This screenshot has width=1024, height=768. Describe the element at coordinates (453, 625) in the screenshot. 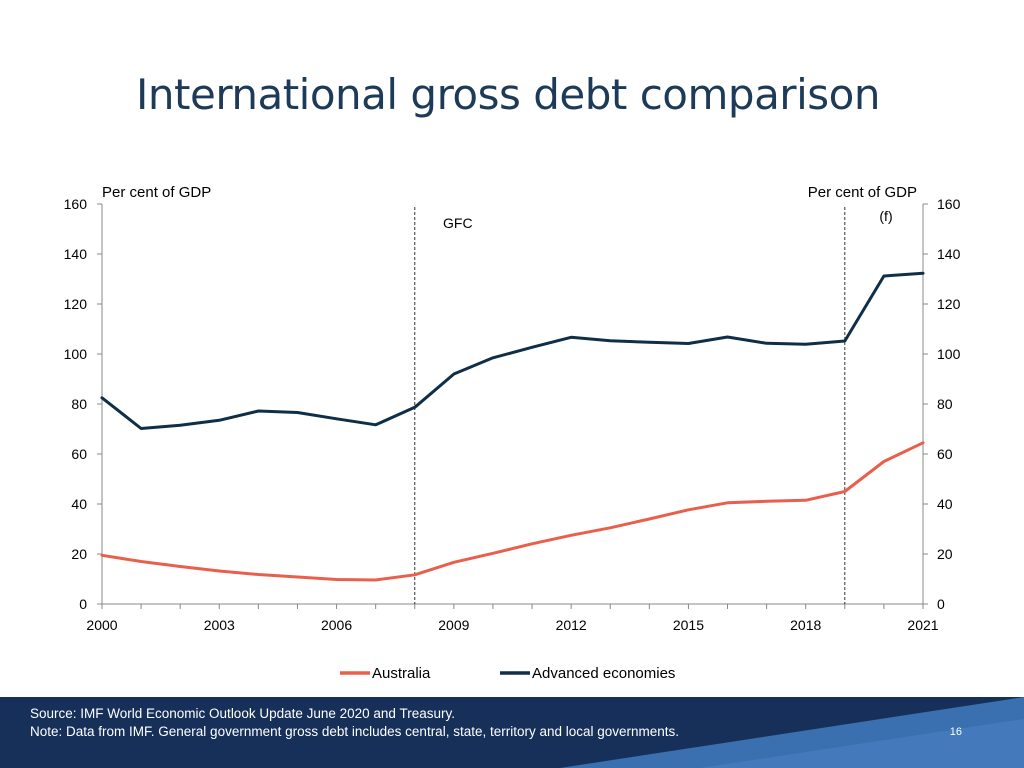

I see `x-tick-label: 2009` at that location.